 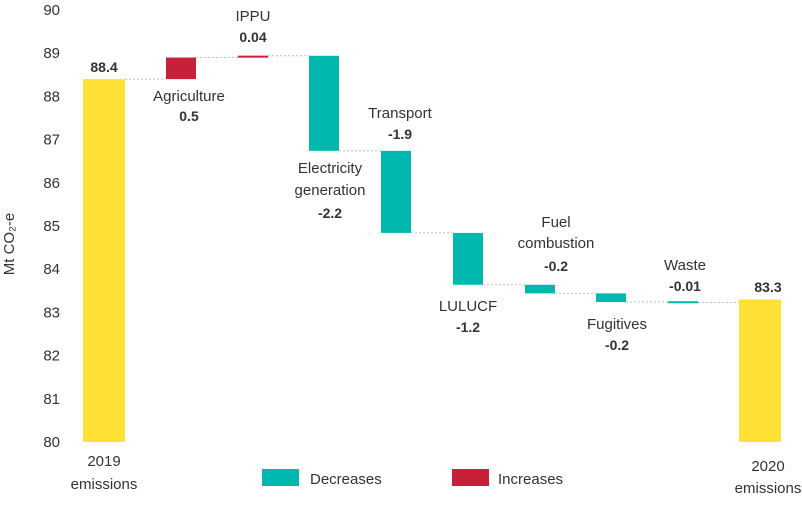 What do you see at coordinates (540, 289) in the screenshot?
I see `bar-fuel` at bounding box center [540, 289].